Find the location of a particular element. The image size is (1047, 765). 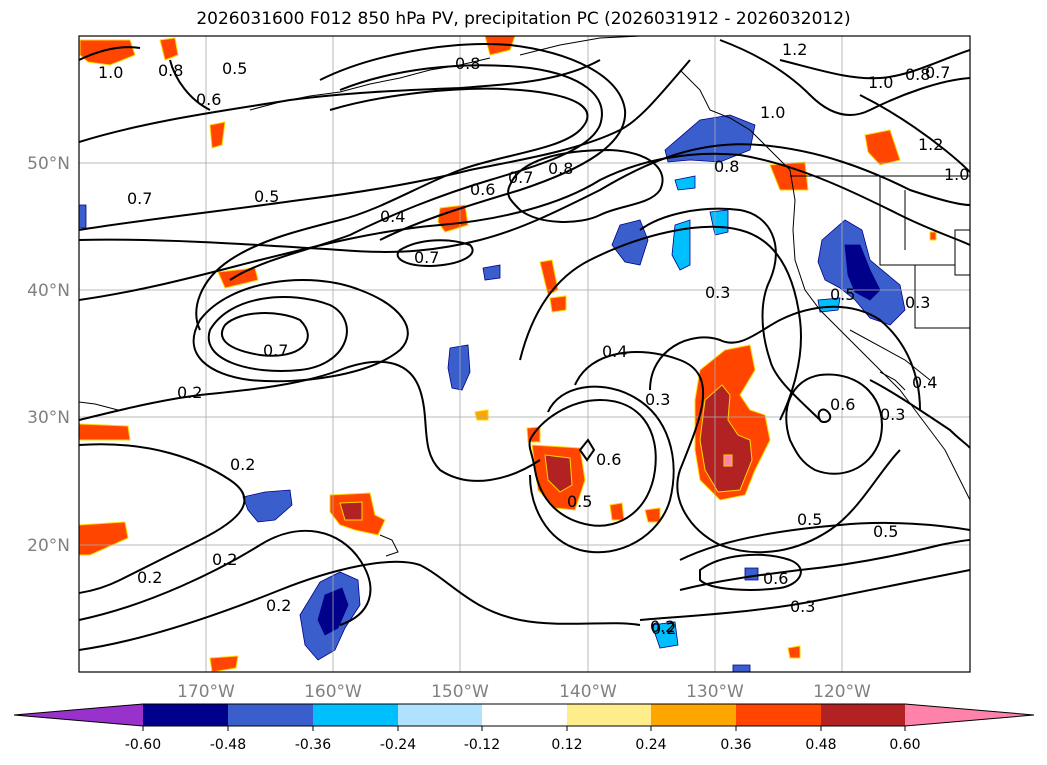

colorbar-tick-label: 0.36 is located at coordinates (735, 745).